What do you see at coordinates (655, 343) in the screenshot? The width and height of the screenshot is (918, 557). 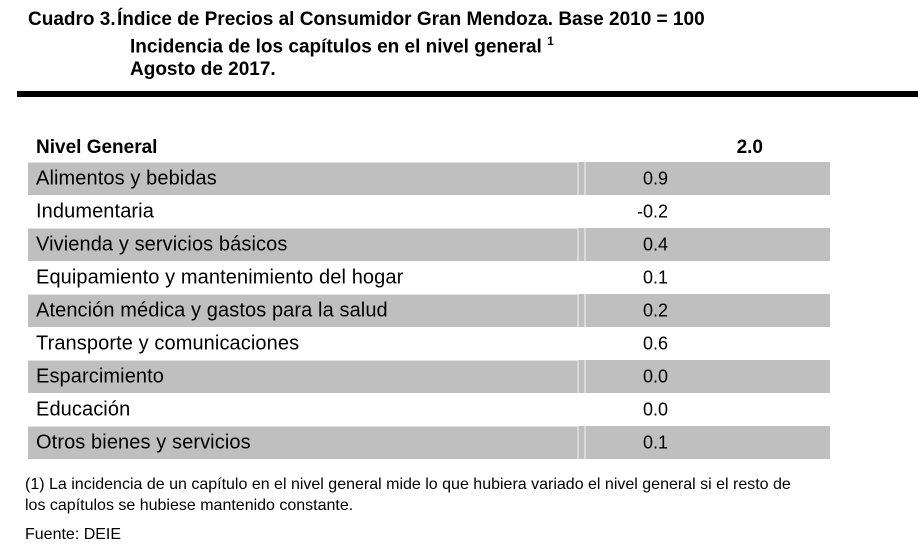 I see `row-value: 0.6` at bounding box center [655, 343].